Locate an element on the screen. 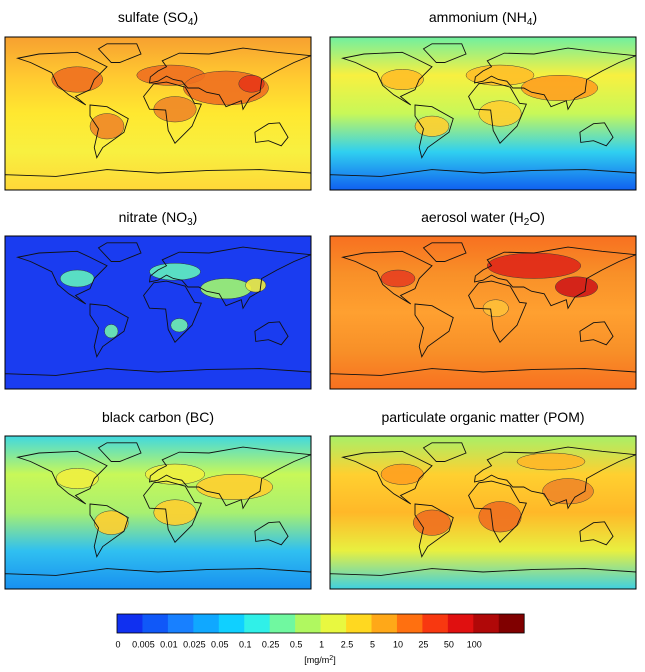  title-text: sulfate (SO is located at coordinates (153, 17).